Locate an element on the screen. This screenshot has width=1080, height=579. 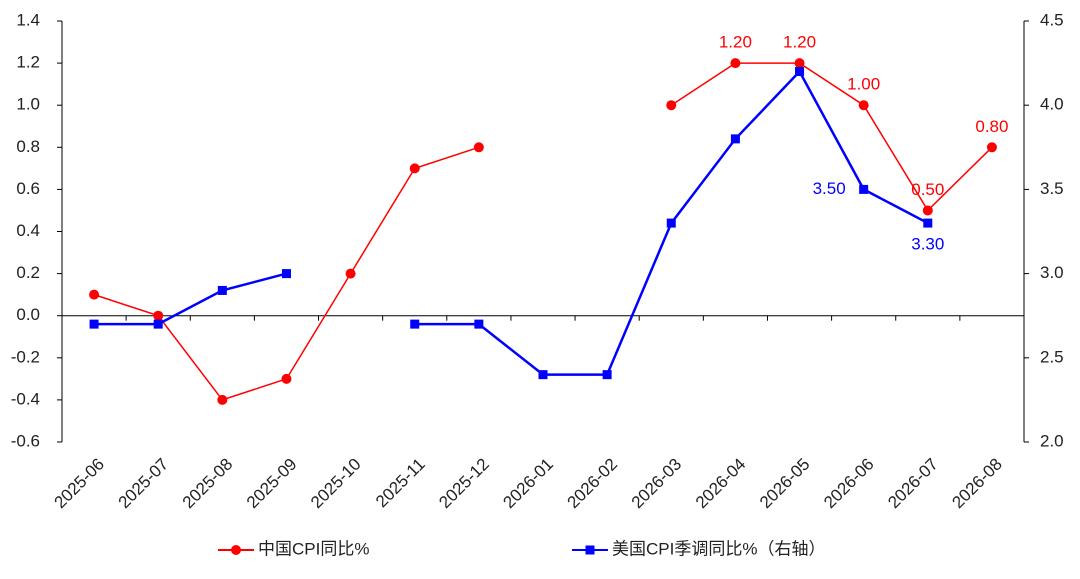
y2-tick-label: 4.5 is located at coordinates (1052, 19).